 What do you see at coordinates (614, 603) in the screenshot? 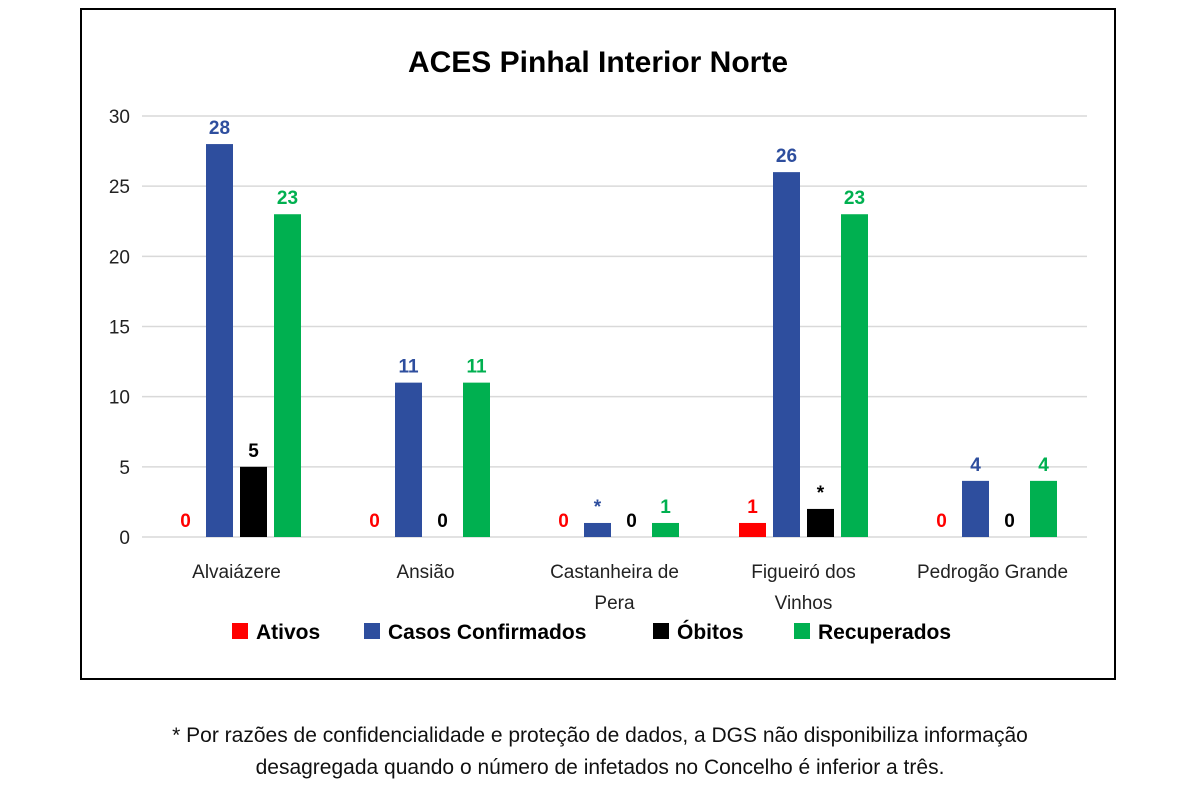
I see `x-tick-label: Pera` at bounding box center [614, 603].